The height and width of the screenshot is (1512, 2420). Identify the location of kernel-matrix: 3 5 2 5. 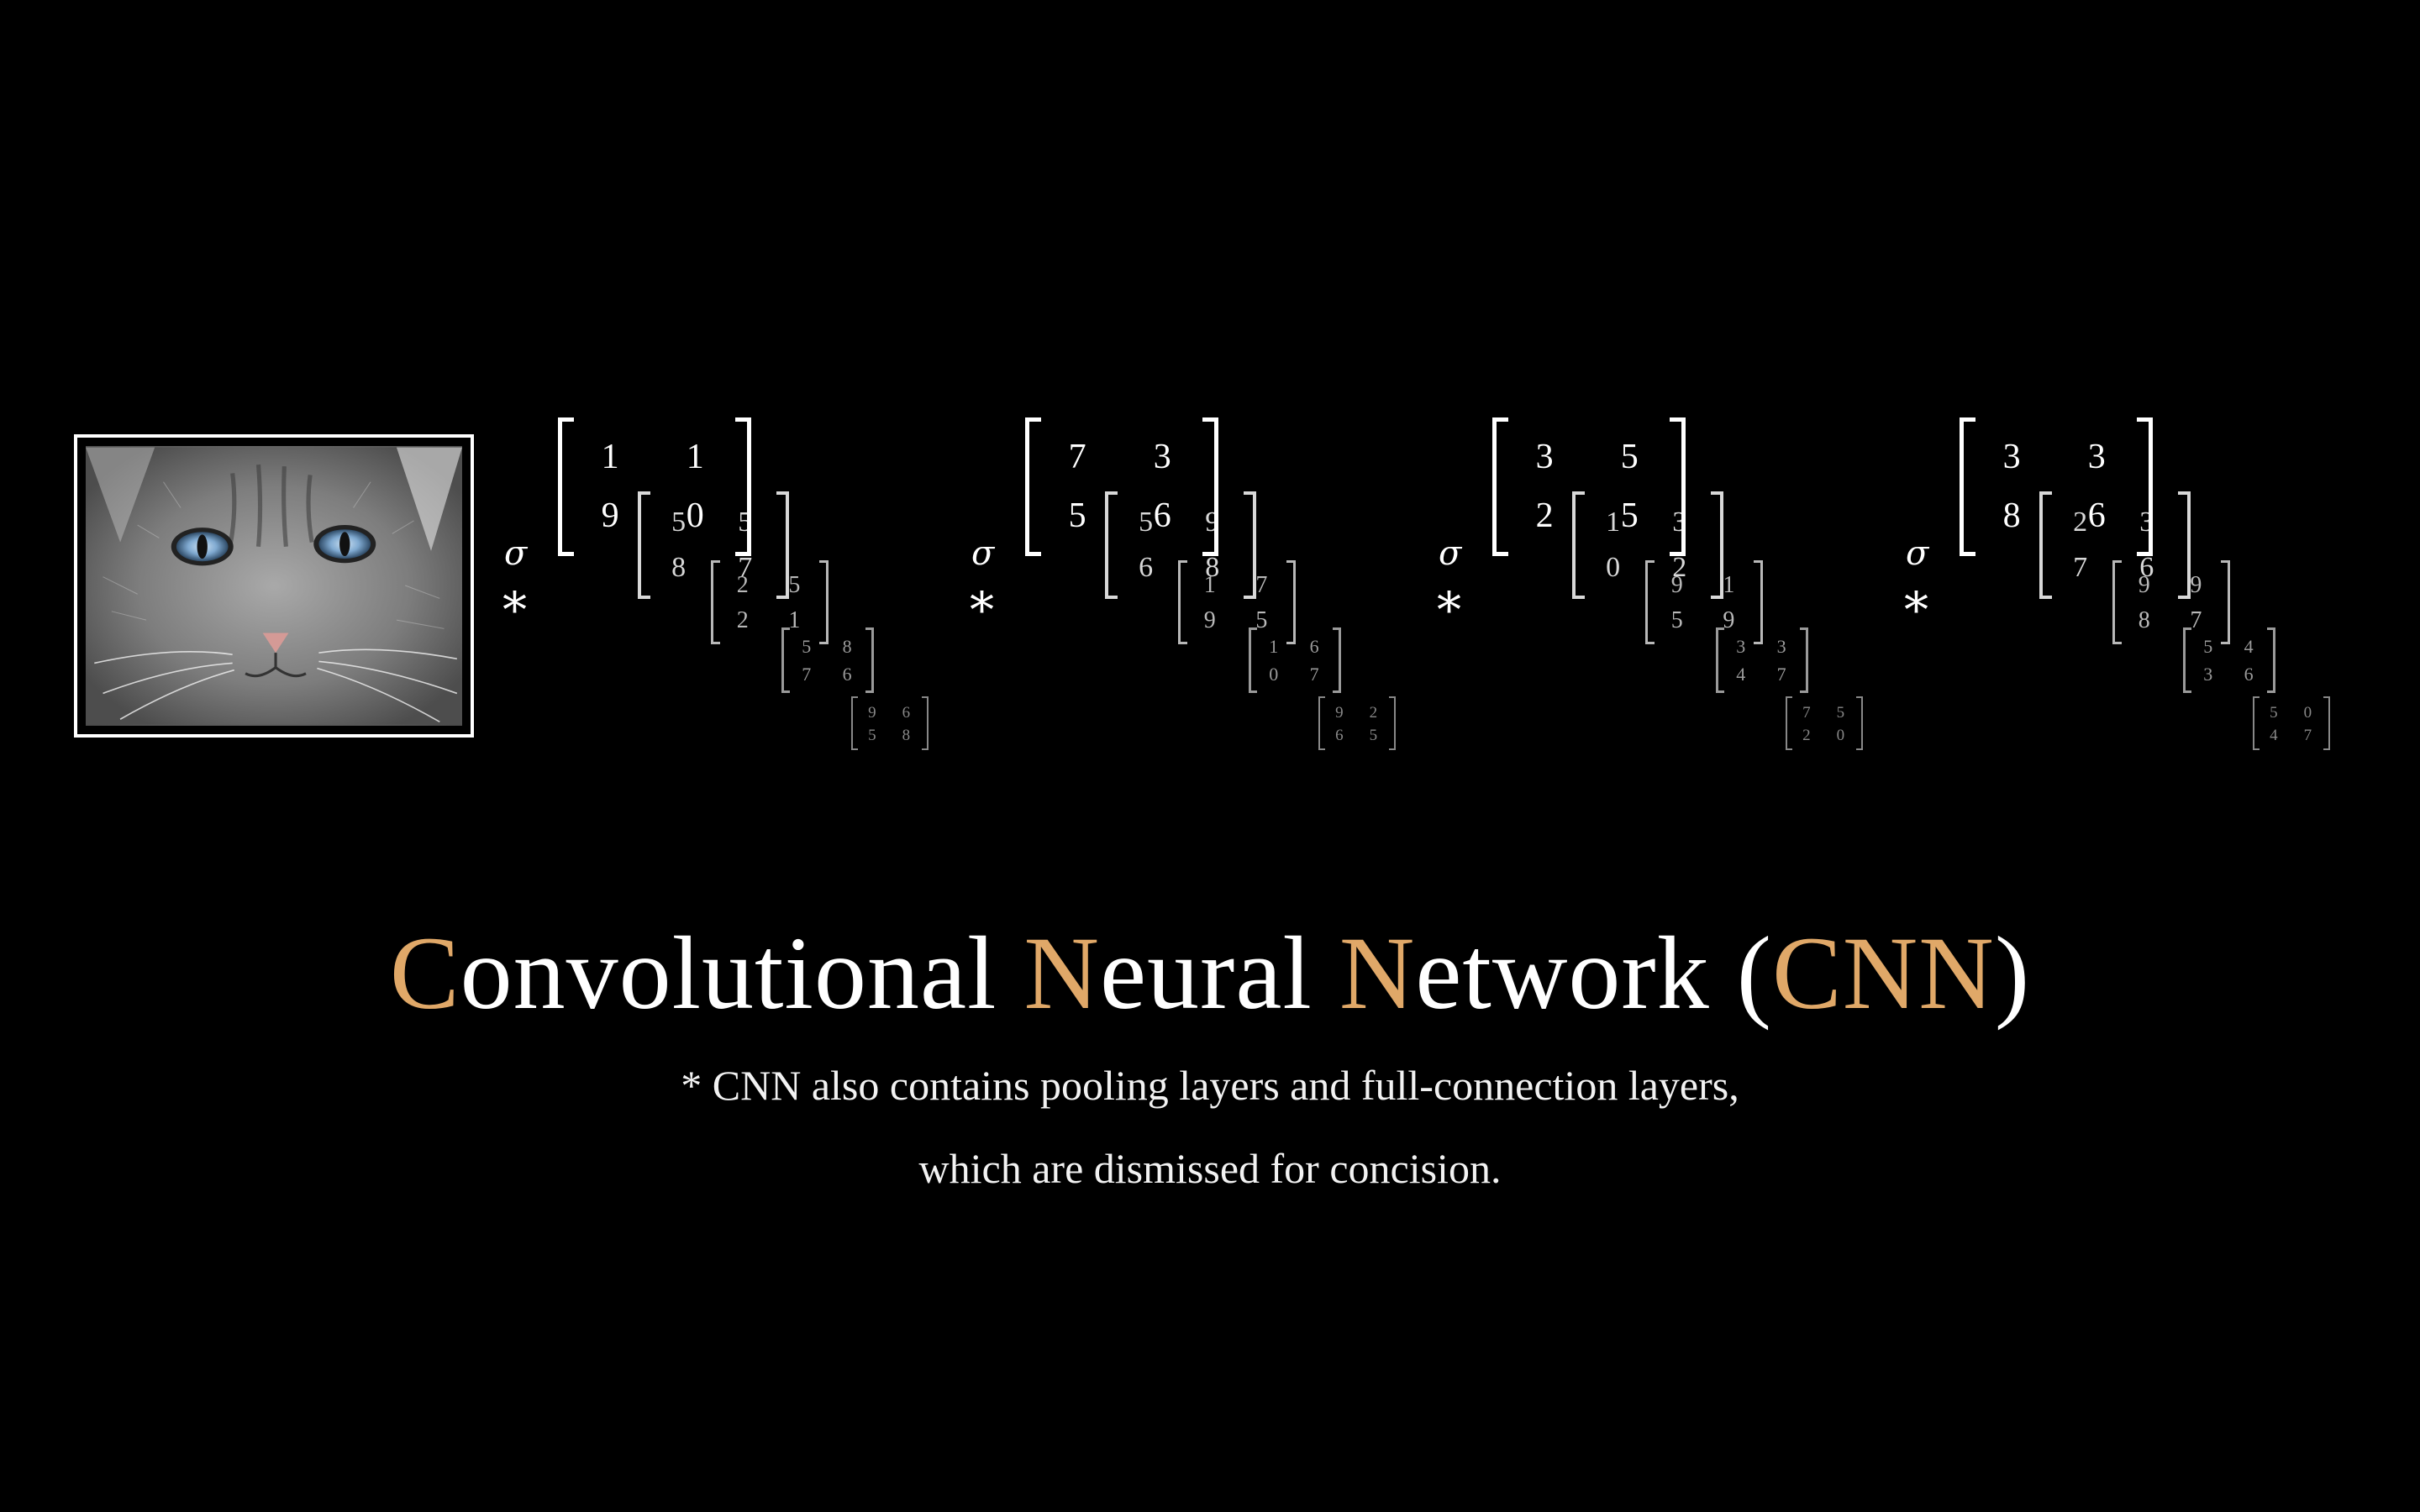
(1589, 486).